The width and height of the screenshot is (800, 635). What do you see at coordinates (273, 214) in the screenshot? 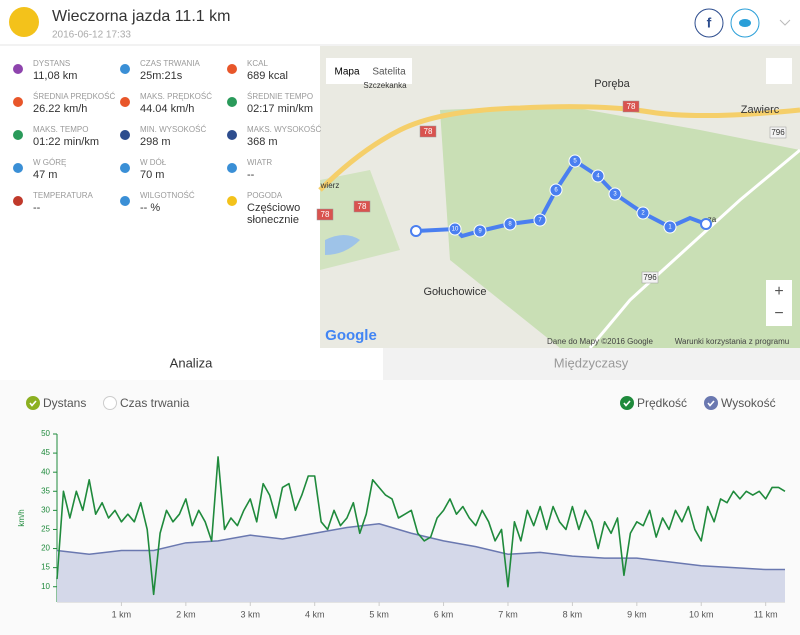
I see `stat-value: Częściowo słonecznie` at bounding box center [273, 214].